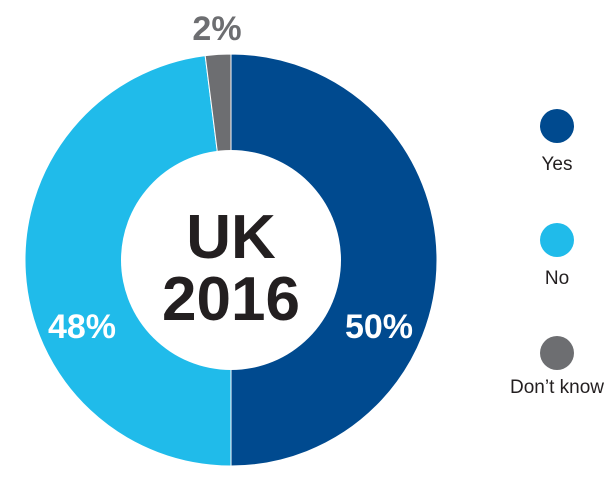  I want to click on legend-swatch-yes, so click(557, 126).